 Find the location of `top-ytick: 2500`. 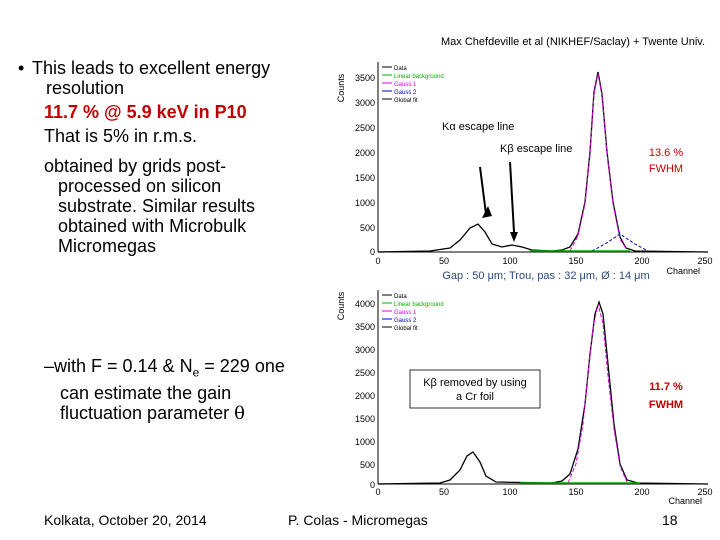

top-ytick: 2500 is located at coordinates (365, 128).